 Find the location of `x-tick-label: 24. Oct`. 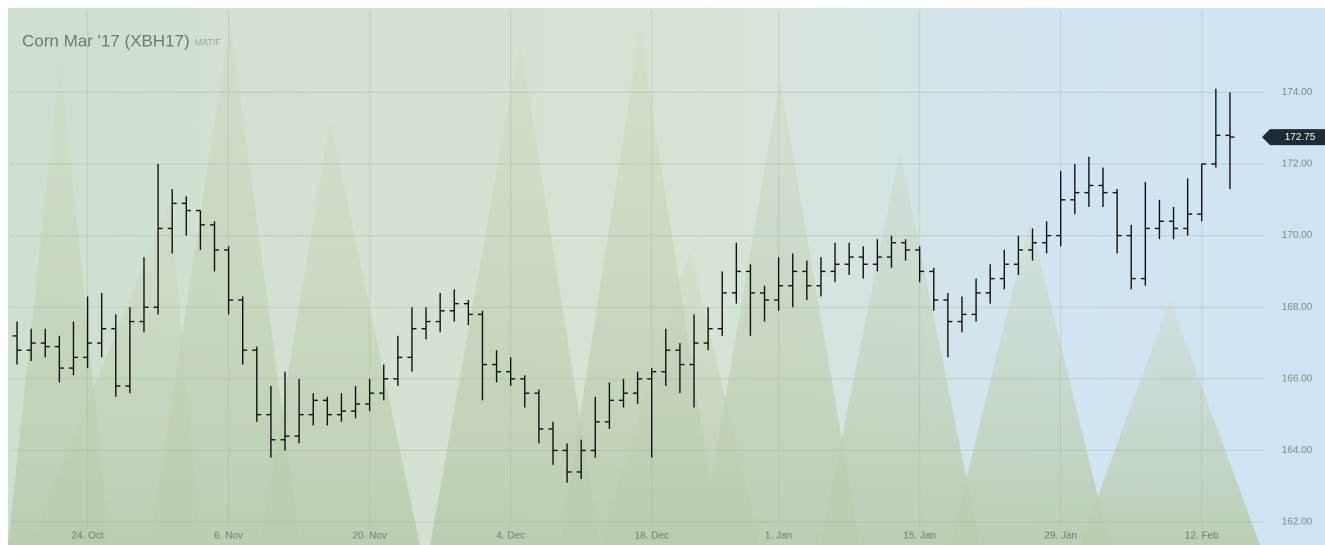

x-tick-label: 24. Oct is located at coordinates (87, 536).